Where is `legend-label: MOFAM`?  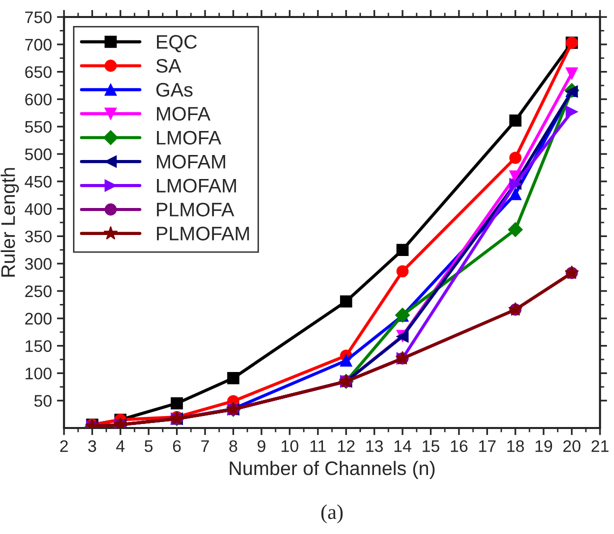
legend-label: MOFAM is located at coordinates (191, 161).